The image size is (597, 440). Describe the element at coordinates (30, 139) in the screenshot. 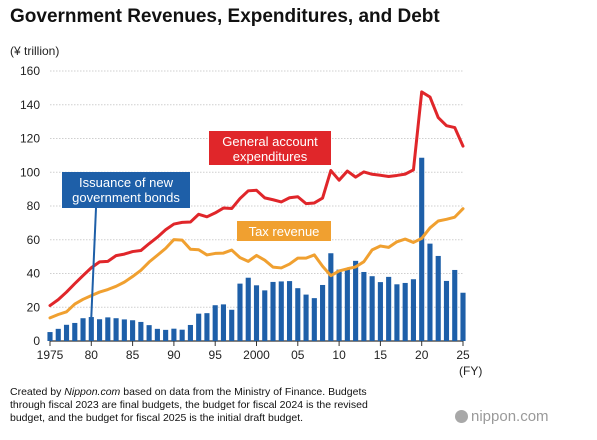

I see `y-tick-label: 120` at that location.